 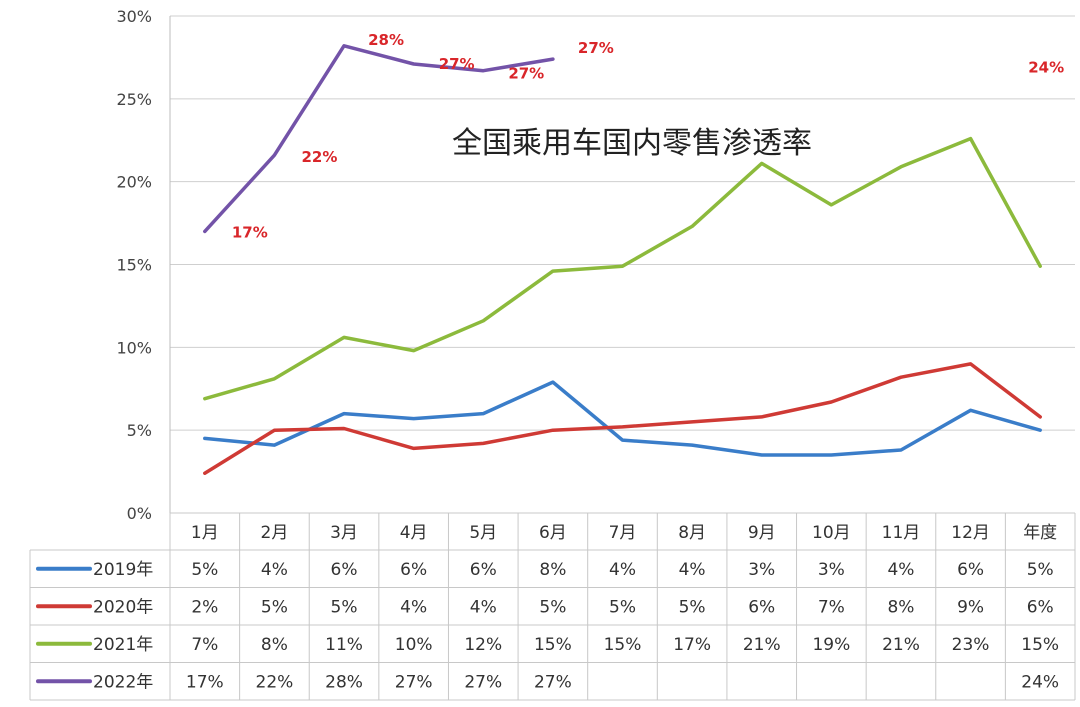 I want to click on y-tick-label: 15%, so click(x=134, y=265).